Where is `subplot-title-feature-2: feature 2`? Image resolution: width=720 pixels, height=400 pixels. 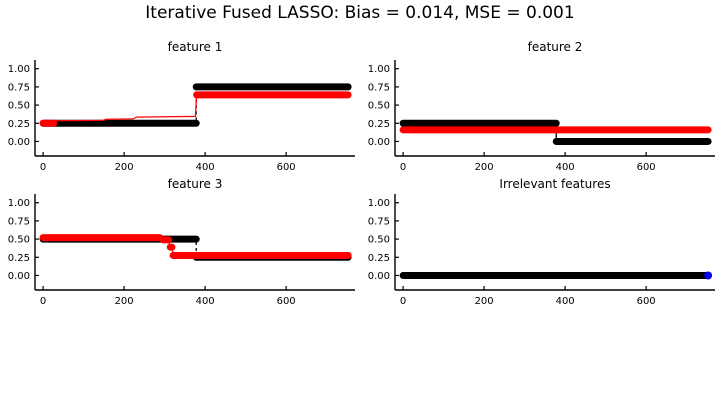
subplot-title-feature-2: feature 2 is located at coordinates (555, 47).